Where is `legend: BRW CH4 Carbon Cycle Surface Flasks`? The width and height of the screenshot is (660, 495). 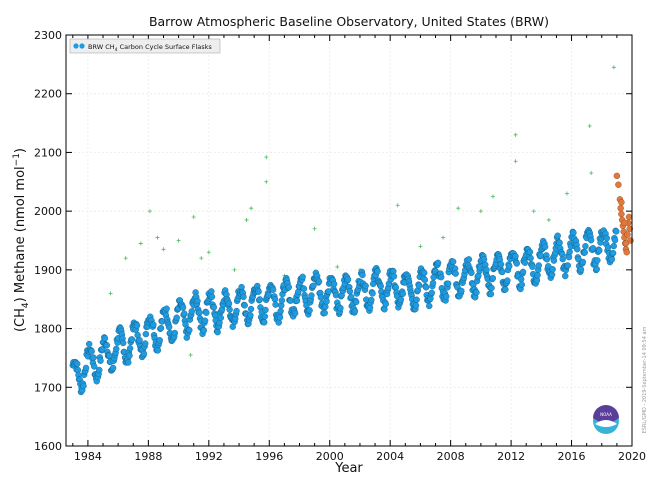 legend: BRW CH4 Carbon Cycle Surface Flasks is located at coordinates (145, 46).